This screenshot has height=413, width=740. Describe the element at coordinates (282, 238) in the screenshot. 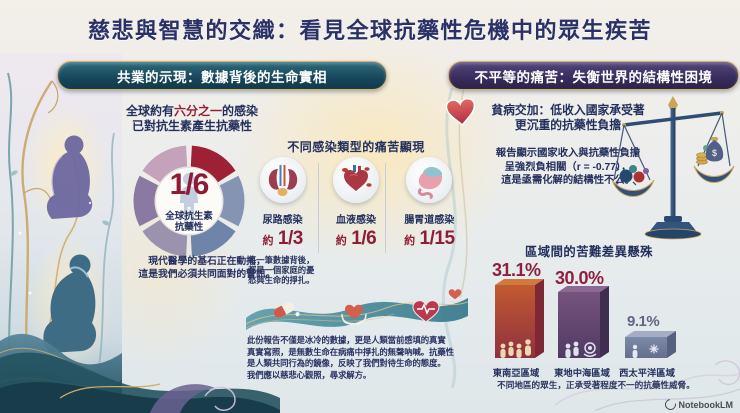

I see `infection-fraction: 約 1/3` at that location.